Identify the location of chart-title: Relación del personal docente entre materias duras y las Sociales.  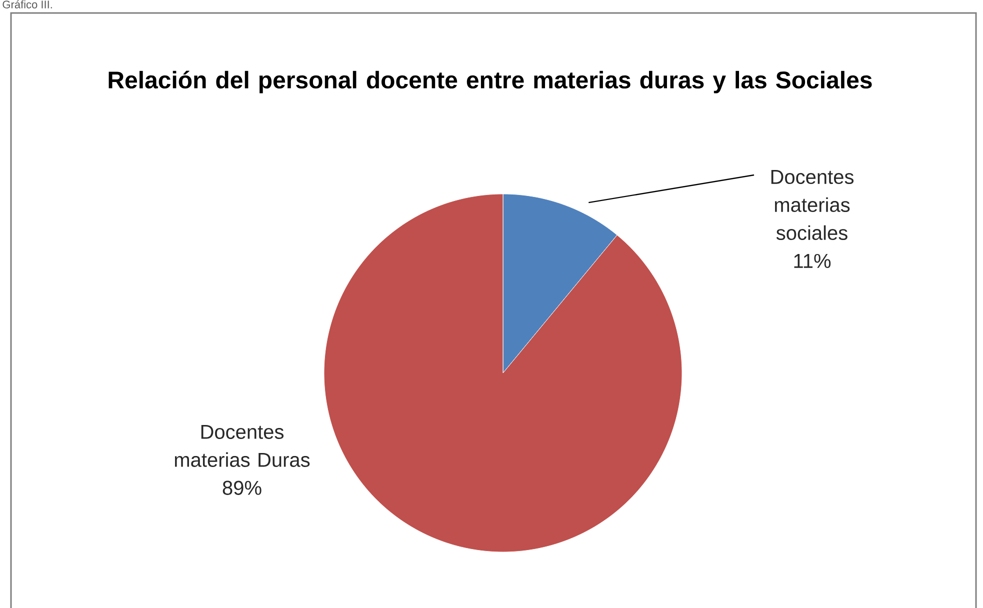
(490, 82).